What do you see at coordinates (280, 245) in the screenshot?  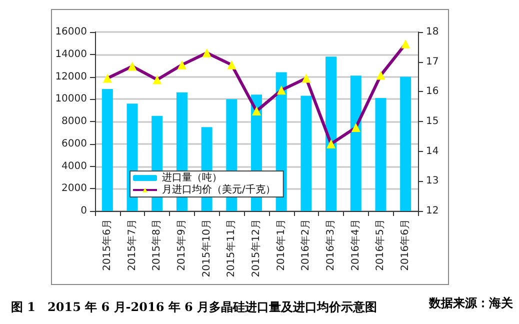 I see `x-tick-label: 2016年1月` at bounding box center [280, 245].